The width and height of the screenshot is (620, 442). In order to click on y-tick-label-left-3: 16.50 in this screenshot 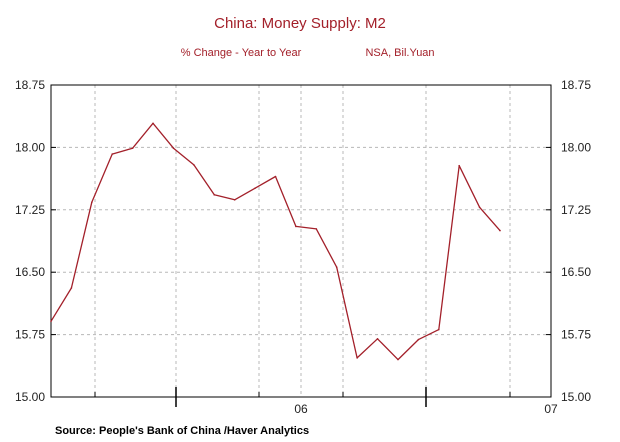, I will do `click(30, 272)`.